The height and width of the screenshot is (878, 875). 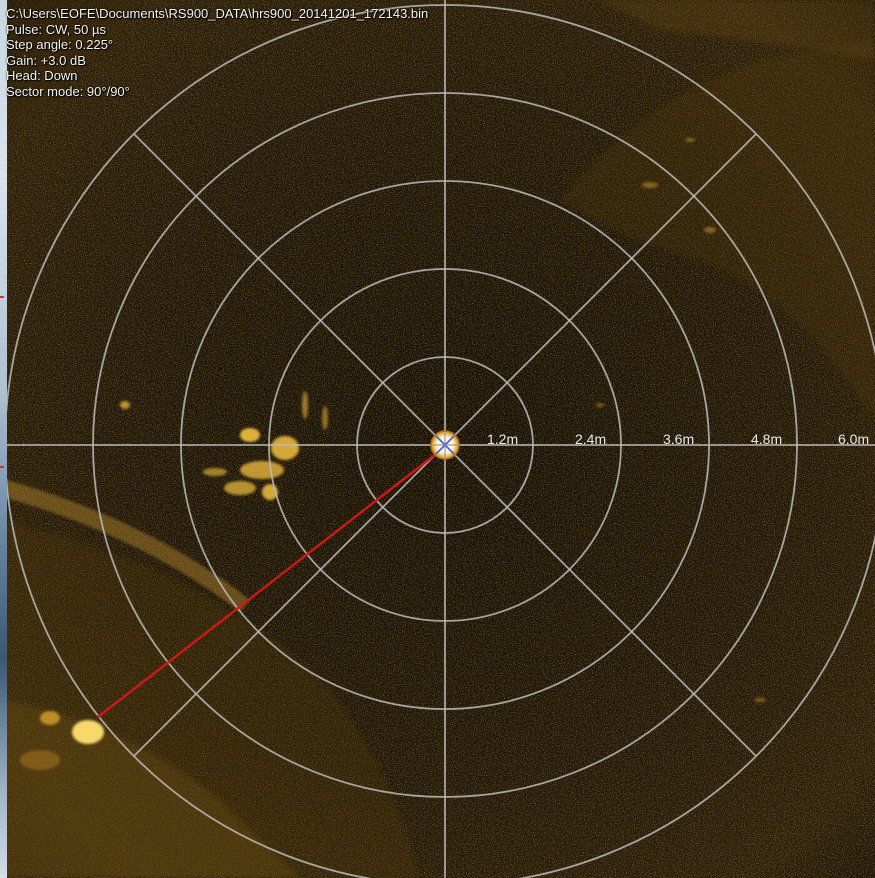 I want to click on range-label-group: 1.2m 2.4m 3.6m 4.8m 6.0m, so click(x=678, y=439).